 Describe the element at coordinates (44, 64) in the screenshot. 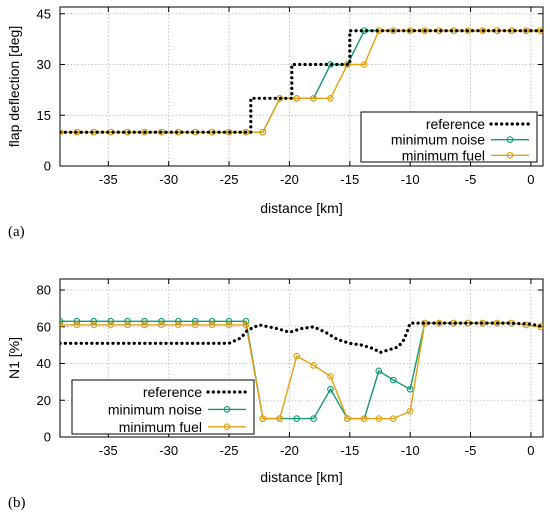

I see `y-tick-label: 30` at that location.